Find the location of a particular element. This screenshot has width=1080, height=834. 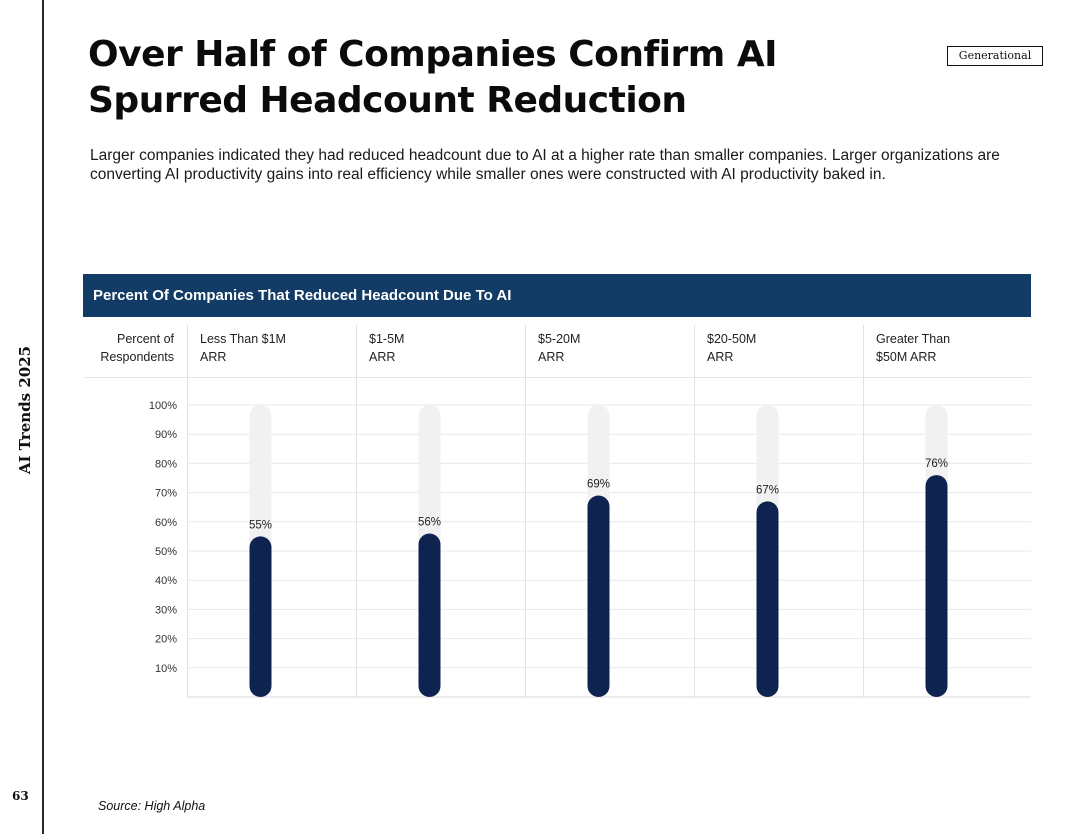

y-tick-label: 30% is located at coordinates (166, 610).